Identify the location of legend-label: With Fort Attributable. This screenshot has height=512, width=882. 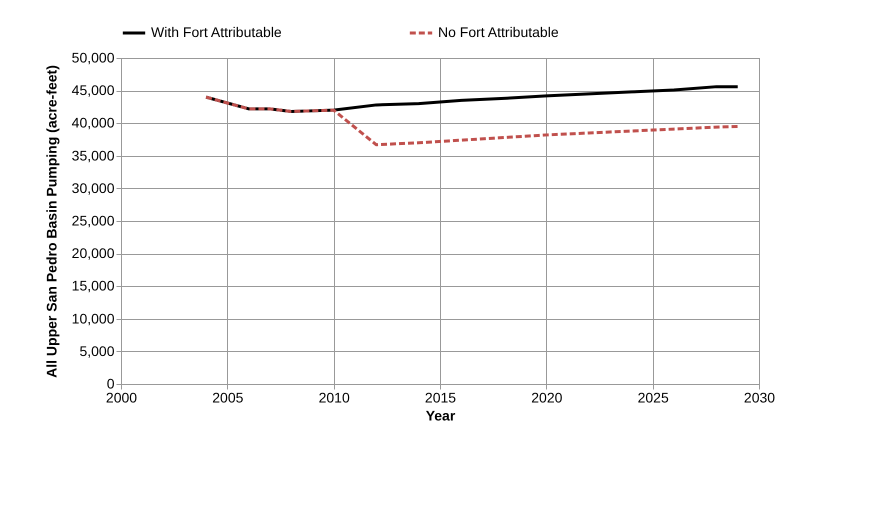
(216, 32).